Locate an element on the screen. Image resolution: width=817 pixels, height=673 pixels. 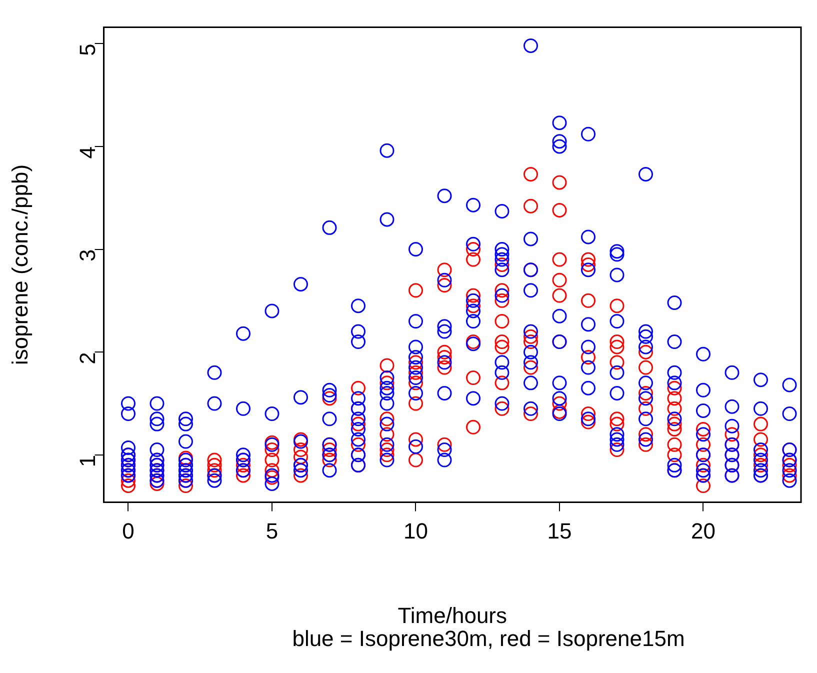
y-tick-label: 2 is located at coordinates (87, 358).